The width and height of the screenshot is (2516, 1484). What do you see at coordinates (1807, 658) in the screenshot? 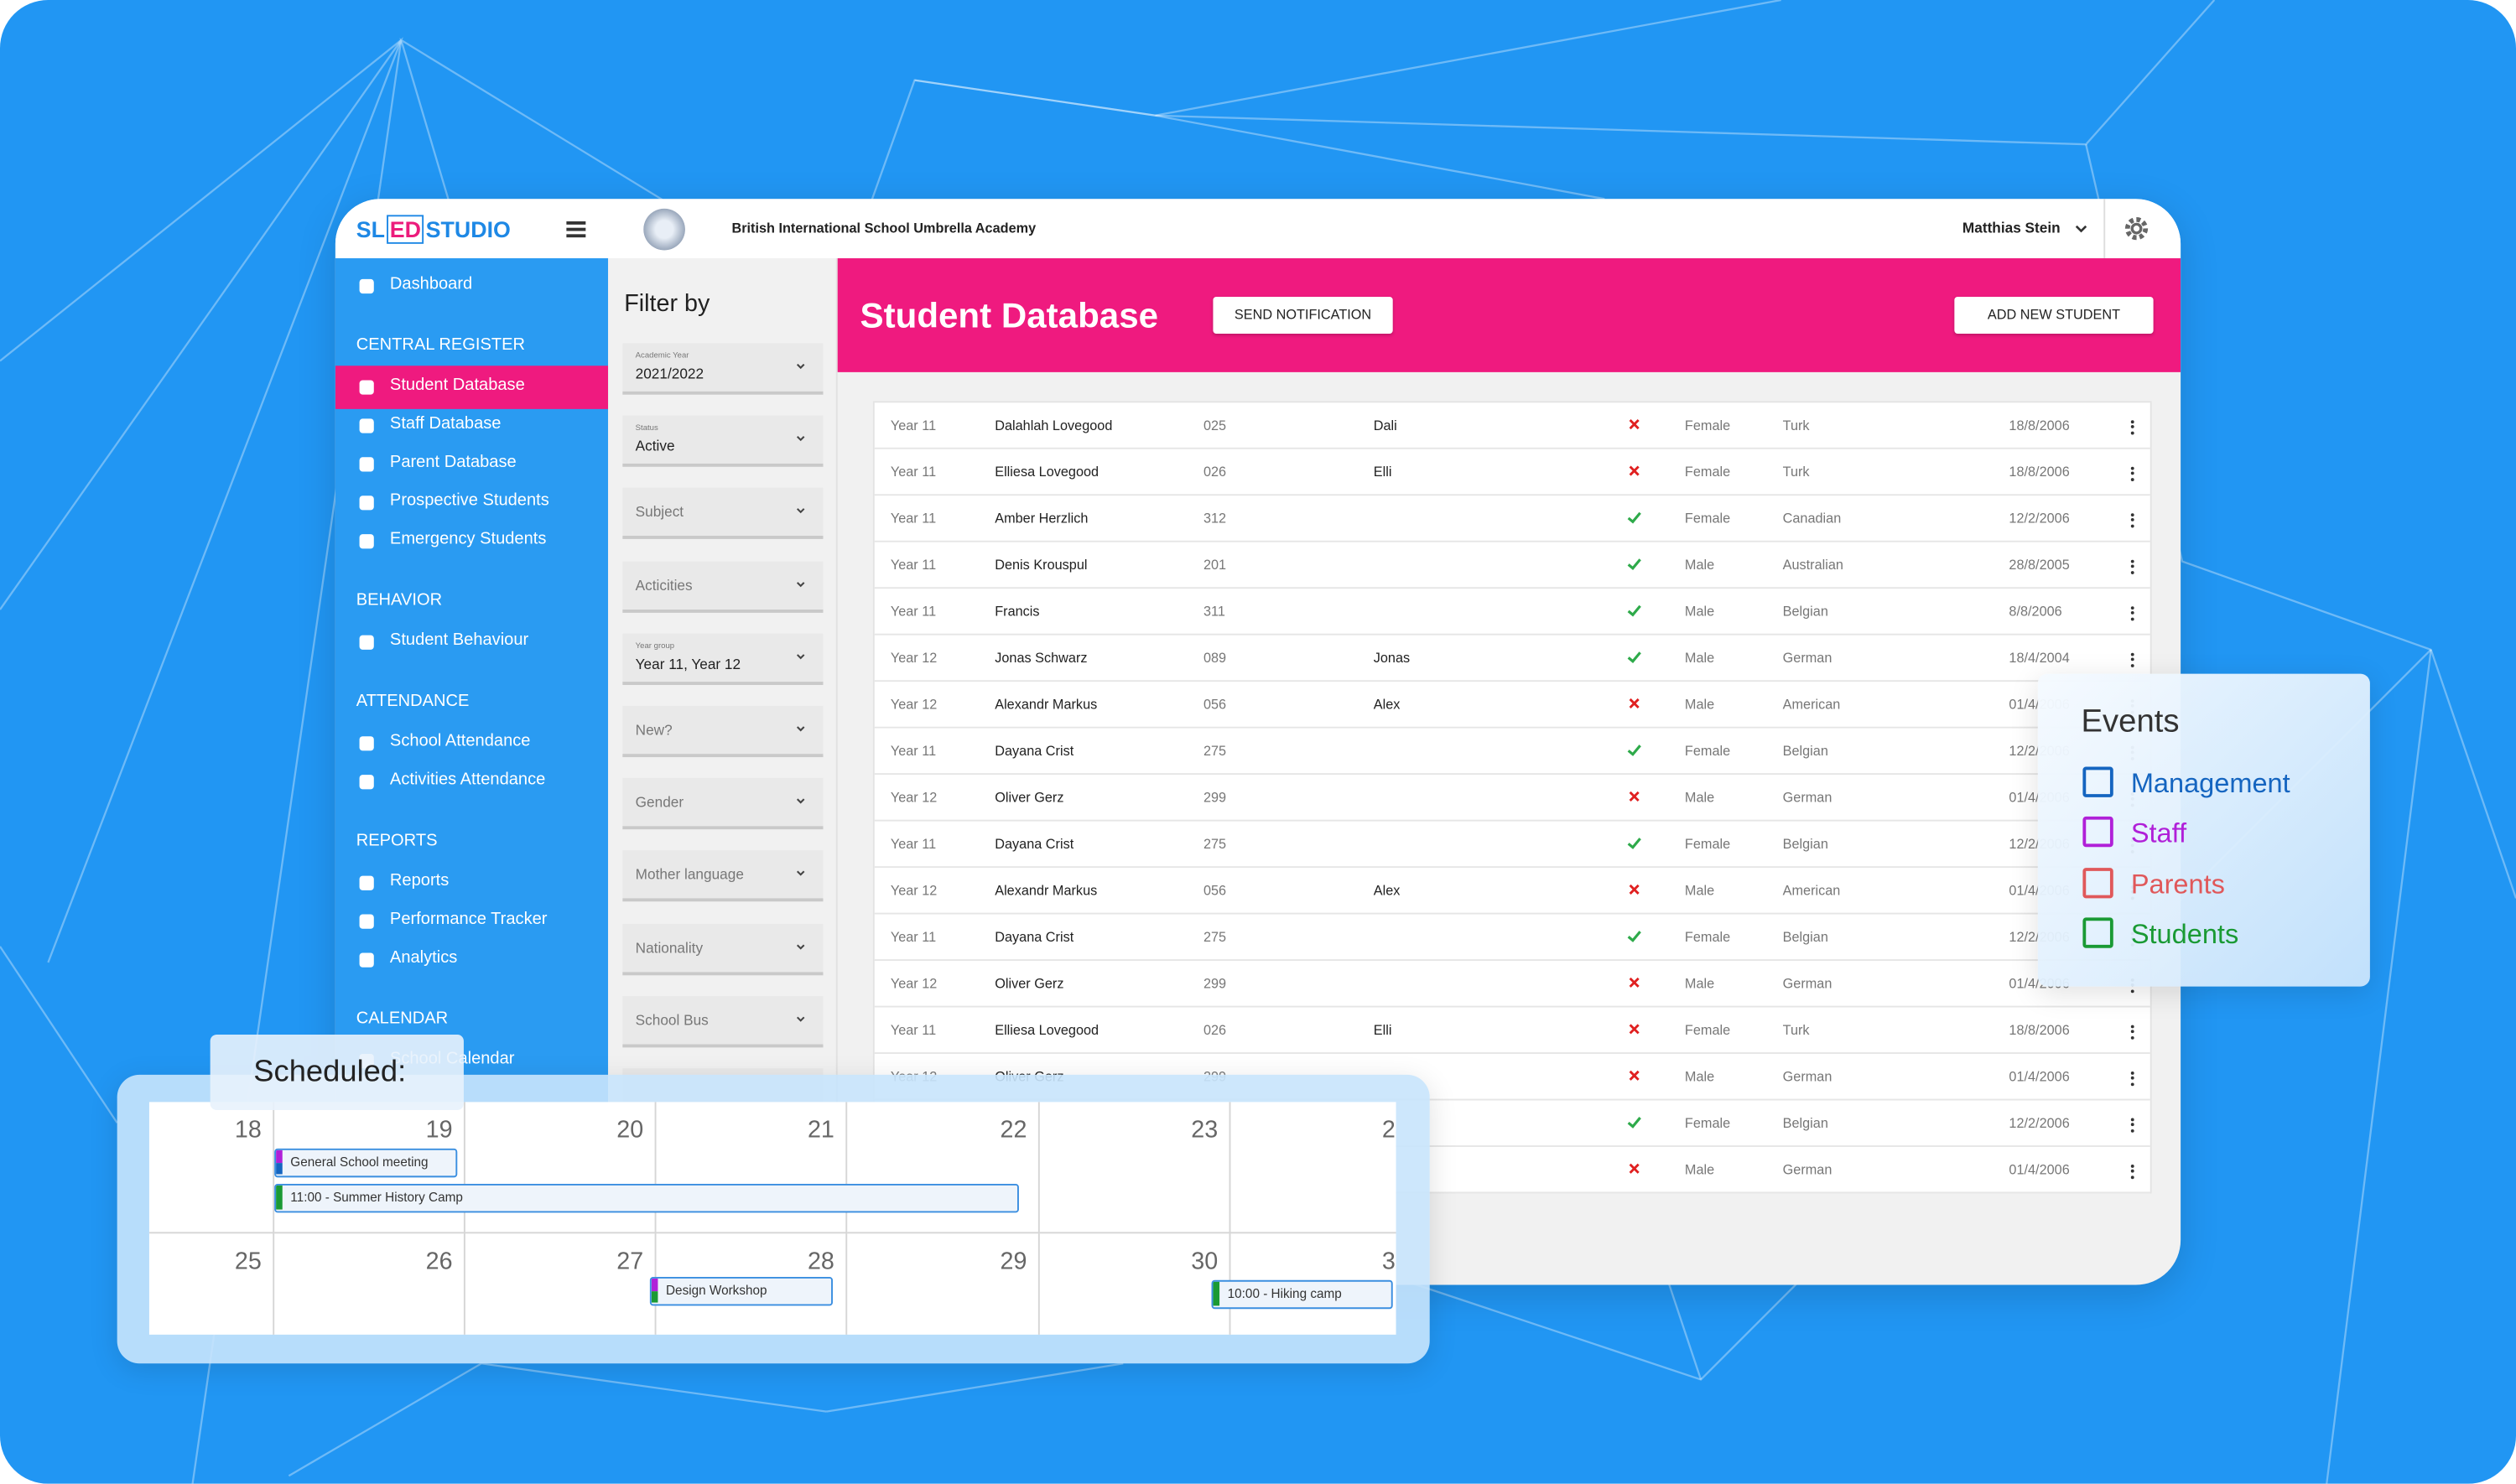
I see `cell-nationality: German` at bounding box center [1807, 658].